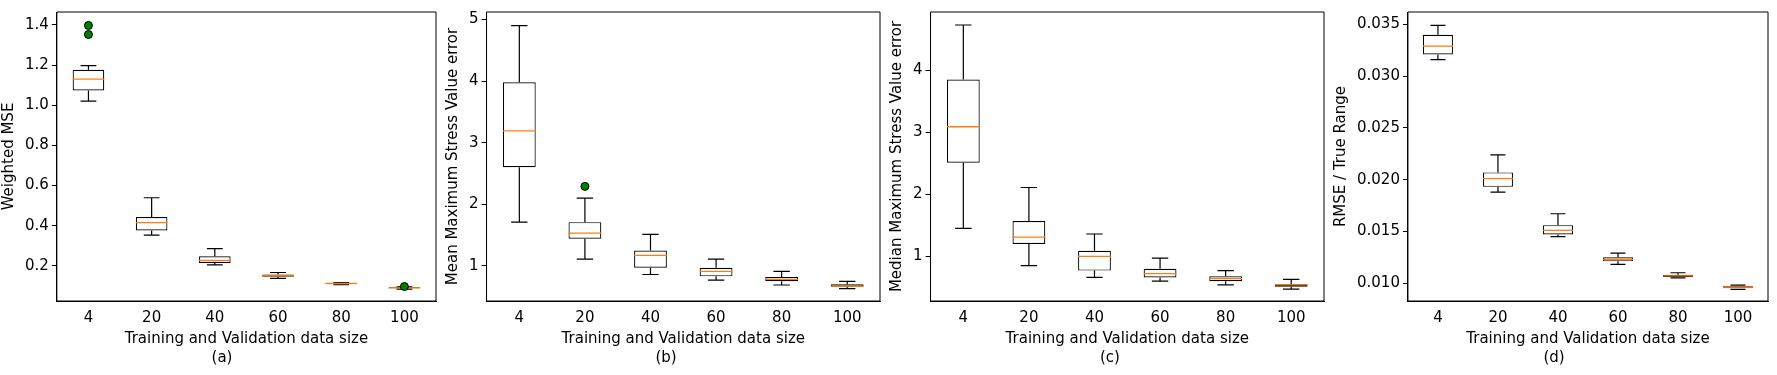  Describe the element at coordinates (37, 184) in the screenshot. I see `y-tick-label: 0.6` at that location.